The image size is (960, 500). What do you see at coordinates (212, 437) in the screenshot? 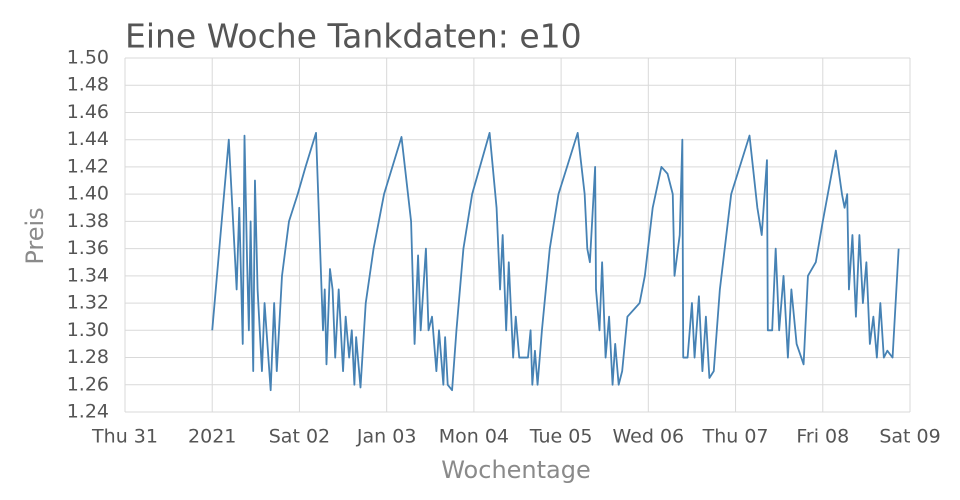
I see `x-tick-label: 2021` at bounding box center [212, 437].